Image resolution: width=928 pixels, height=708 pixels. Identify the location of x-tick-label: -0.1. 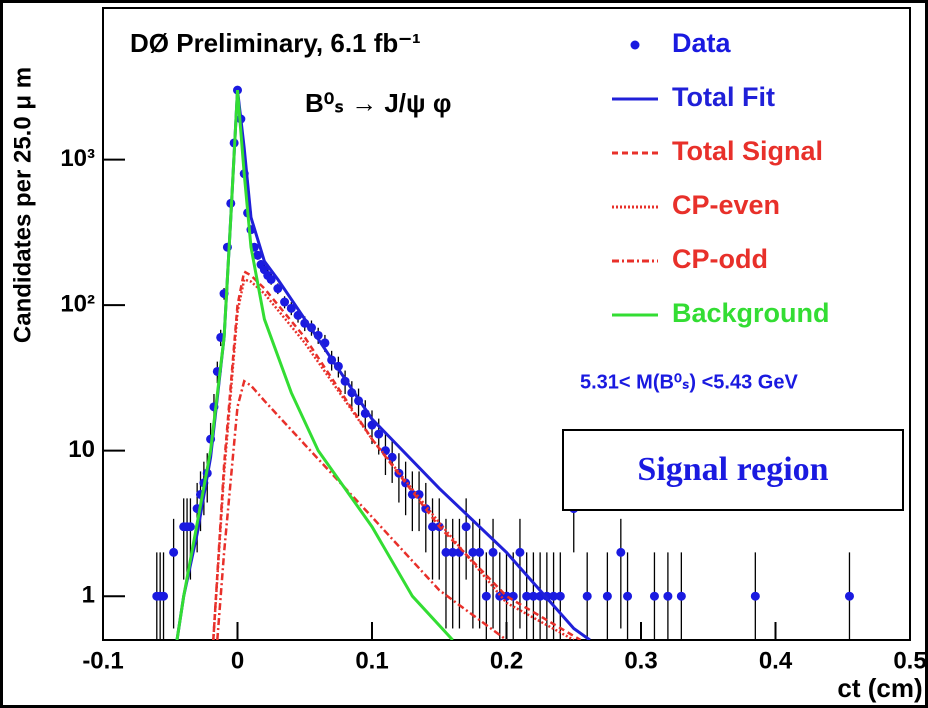
(102, 660).